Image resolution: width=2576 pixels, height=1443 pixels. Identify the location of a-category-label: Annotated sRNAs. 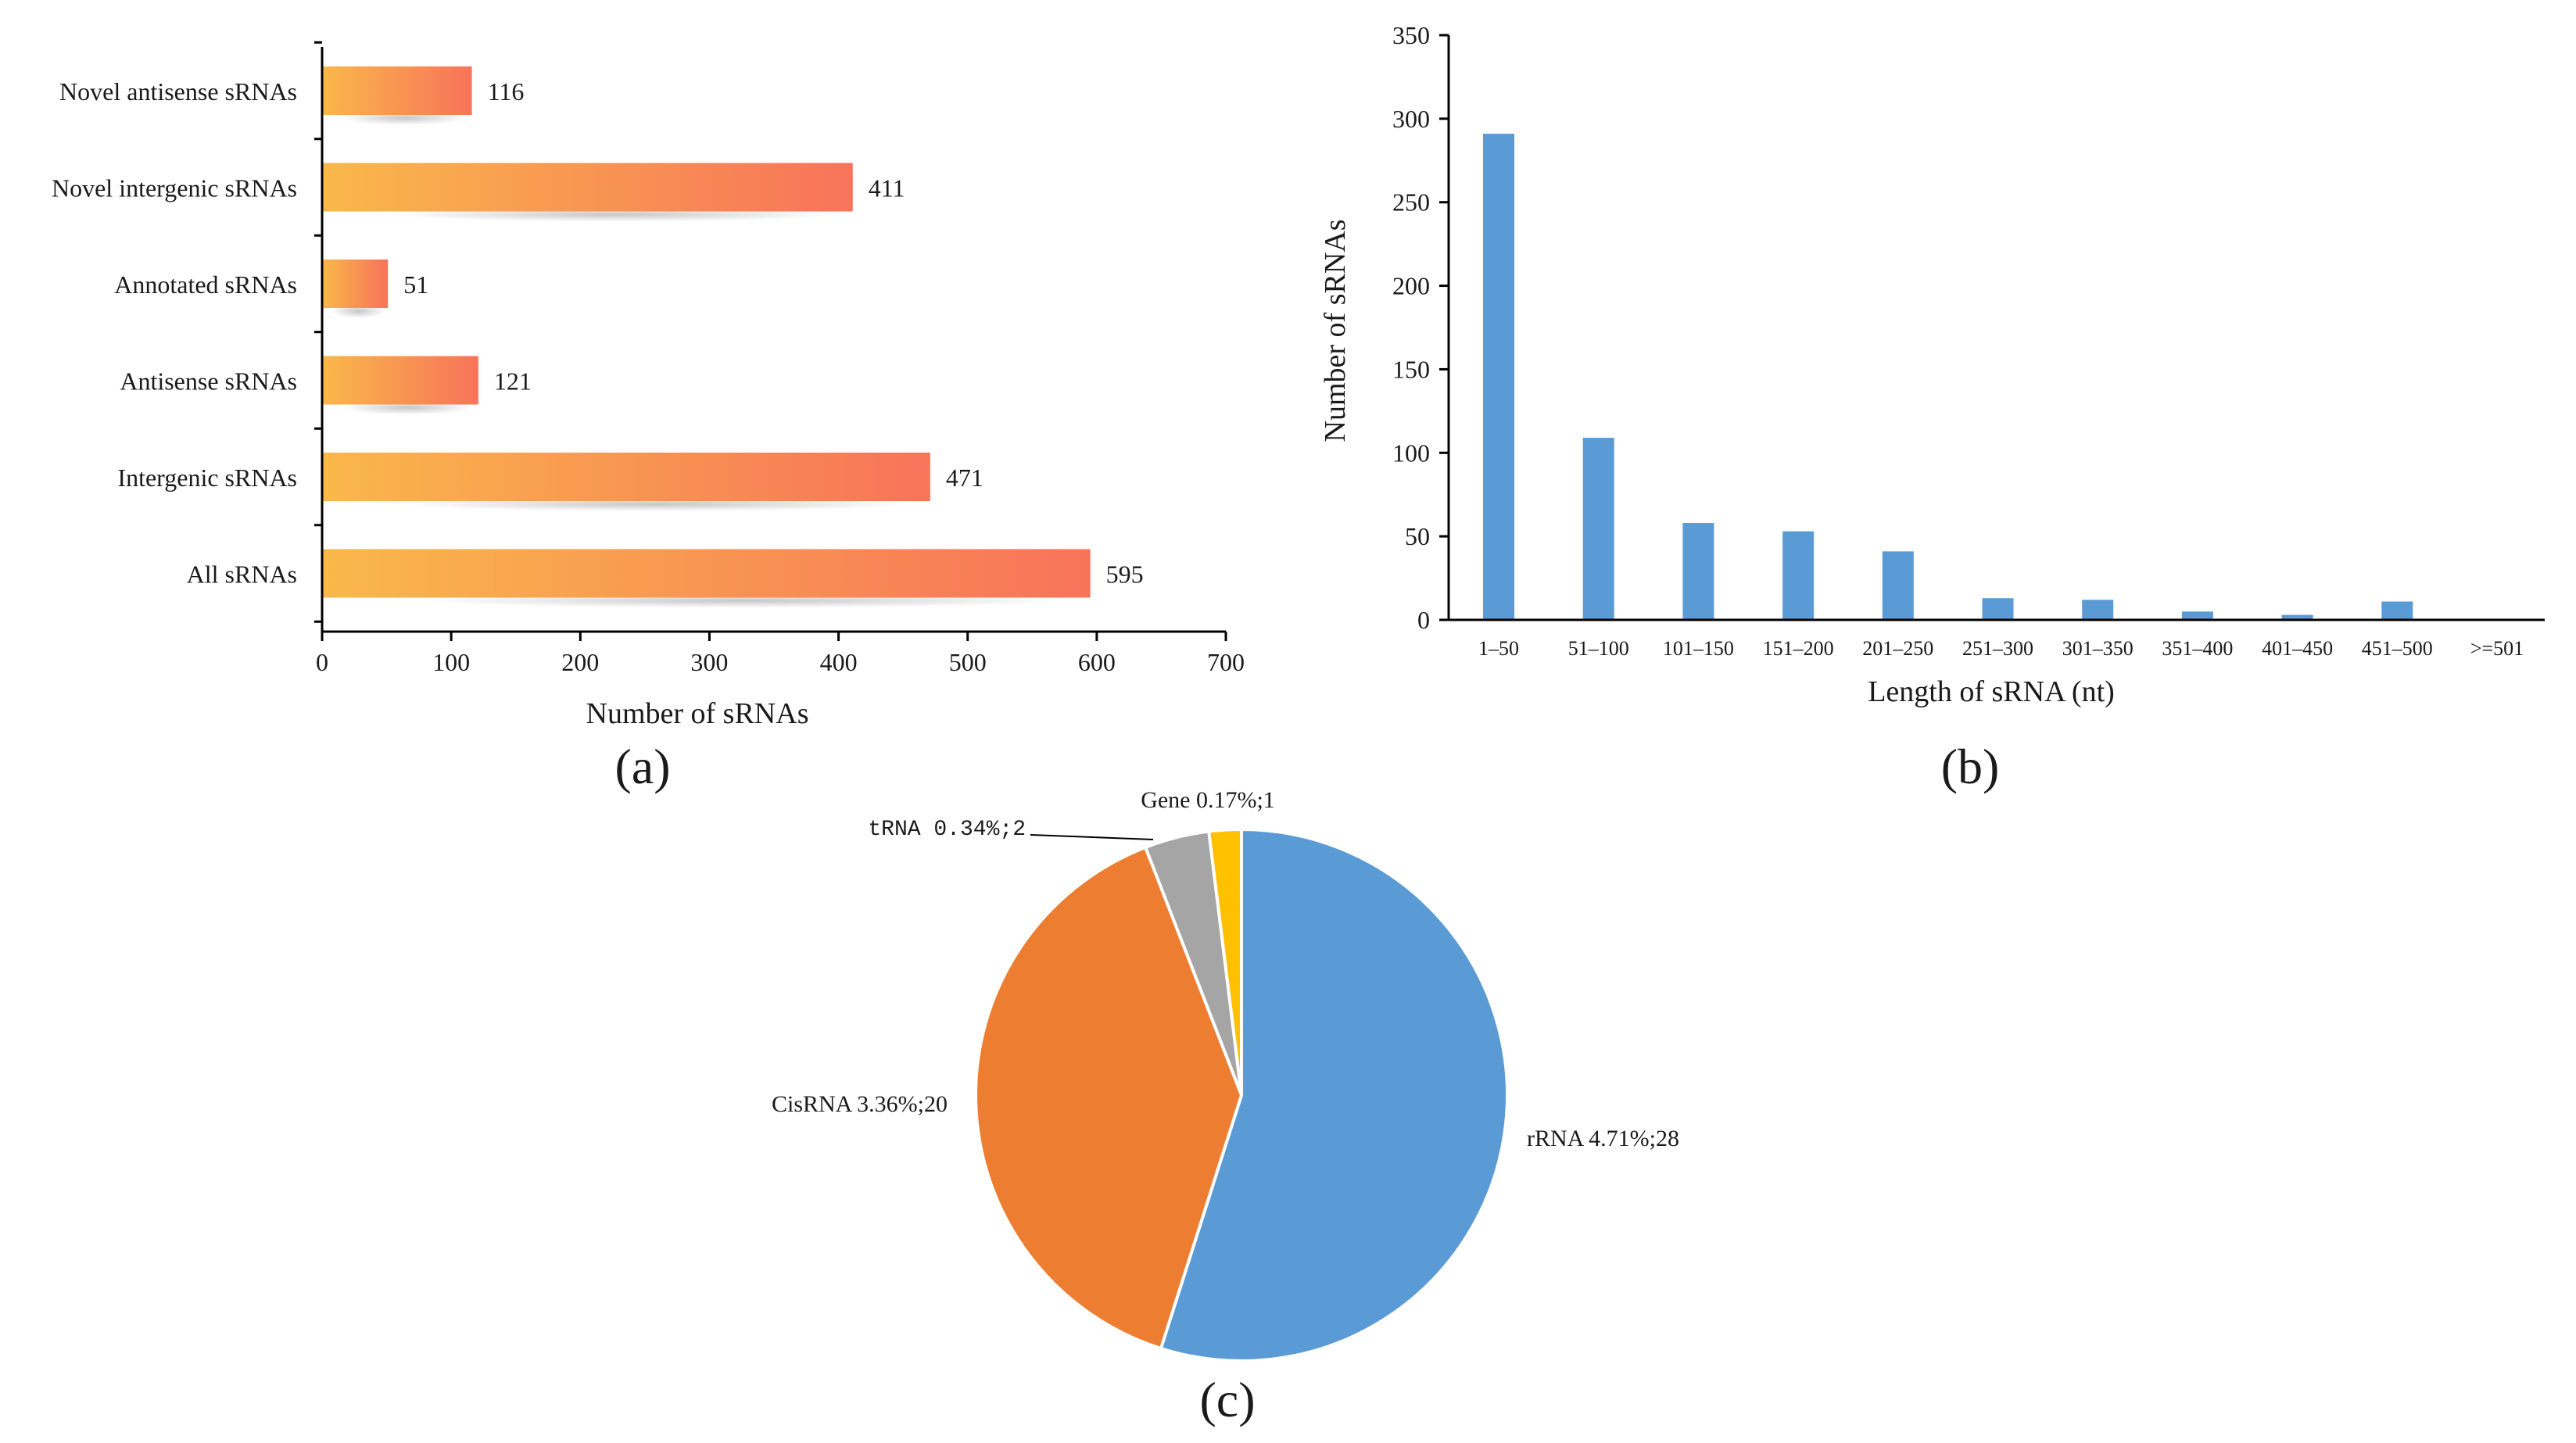
(205, 284).